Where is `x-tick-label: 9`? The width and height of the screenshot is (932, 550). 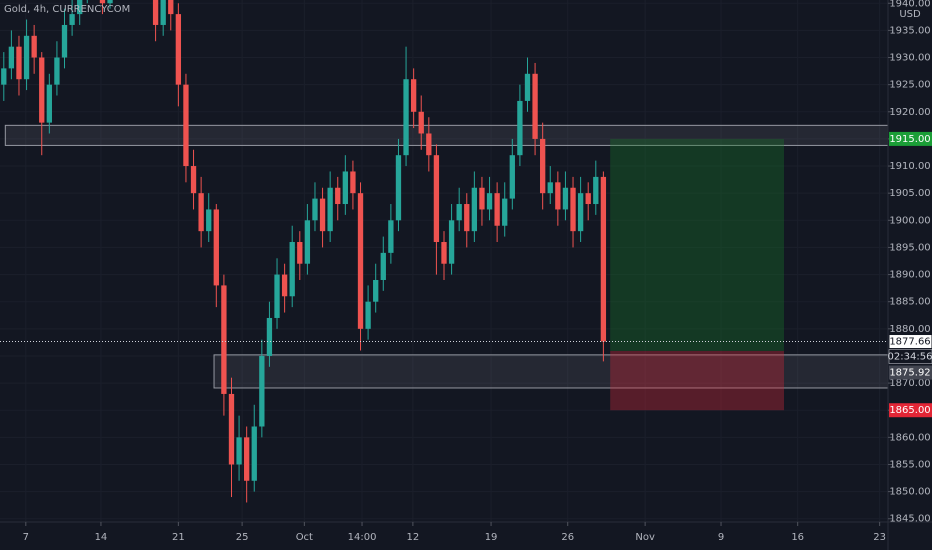
x-tick-label: 9 is located at coordinates (721, 537).